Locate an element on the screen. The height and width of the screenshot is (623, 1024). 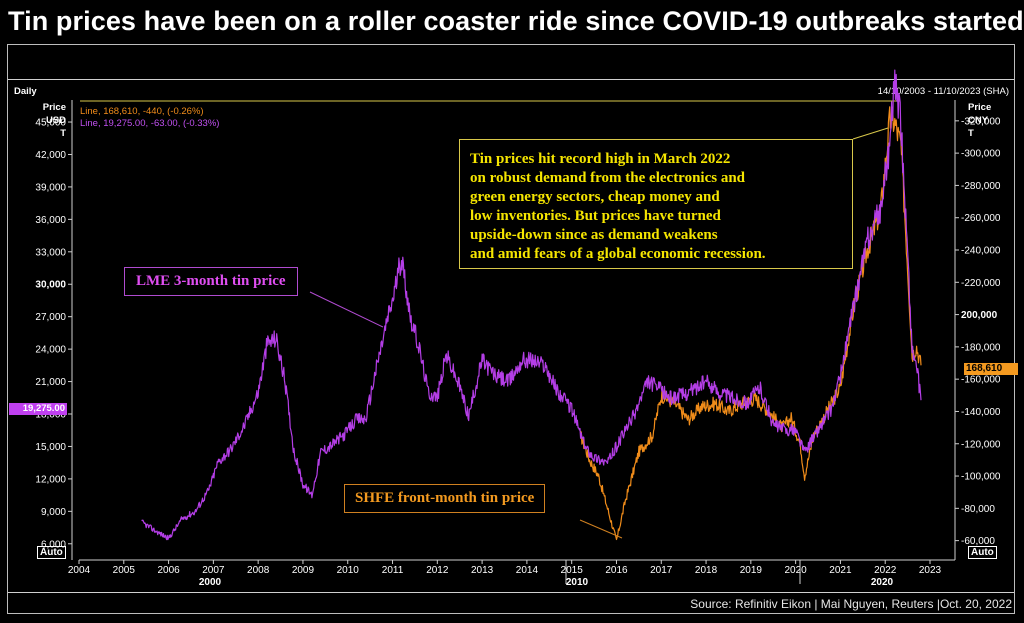
x-tick-label: 2010 is located at coordinates (348, 570).